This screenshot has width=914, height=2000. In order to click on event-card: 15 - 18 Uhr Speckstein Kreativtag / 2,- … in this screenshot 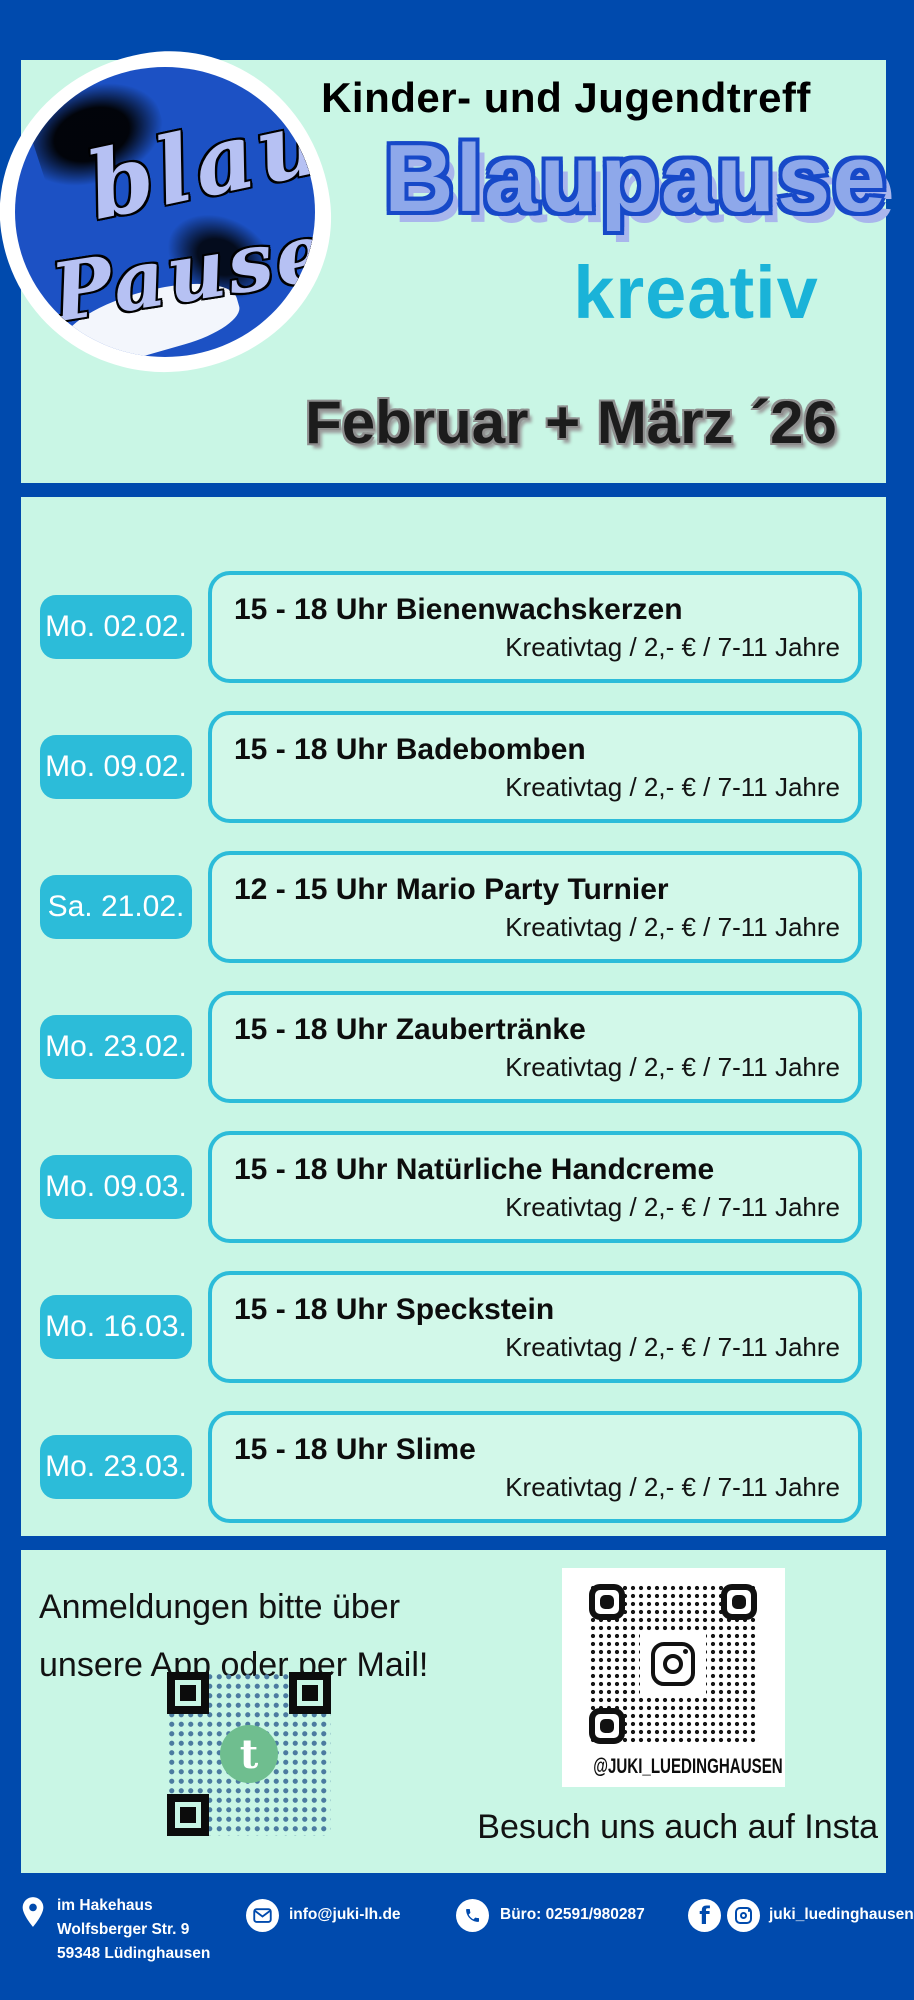, I will do `click(535, 1327)`.